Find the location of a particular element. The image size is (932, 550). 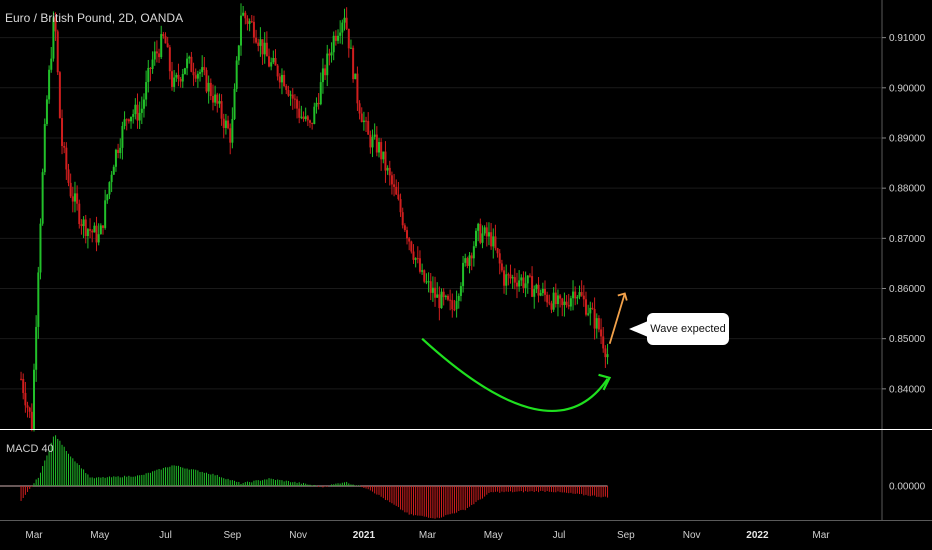

x-tick-label: 2022 is located at coordinates (757, 535).